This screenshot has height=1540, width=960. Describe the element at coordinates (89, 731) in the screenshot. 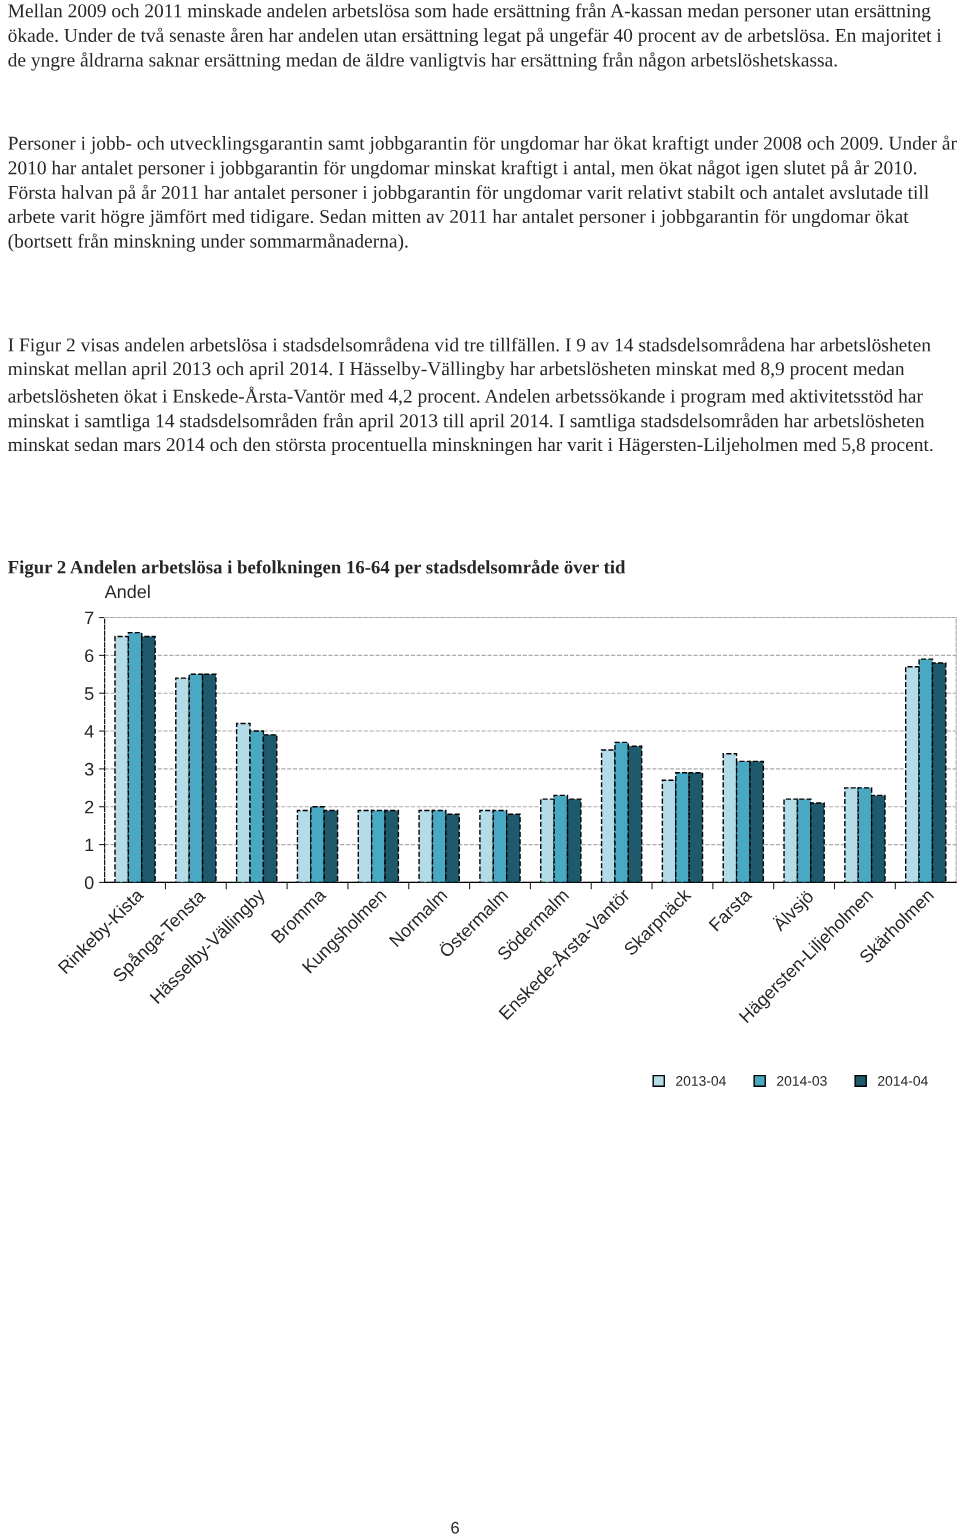

I see `y-tick-label: 4` at that location.